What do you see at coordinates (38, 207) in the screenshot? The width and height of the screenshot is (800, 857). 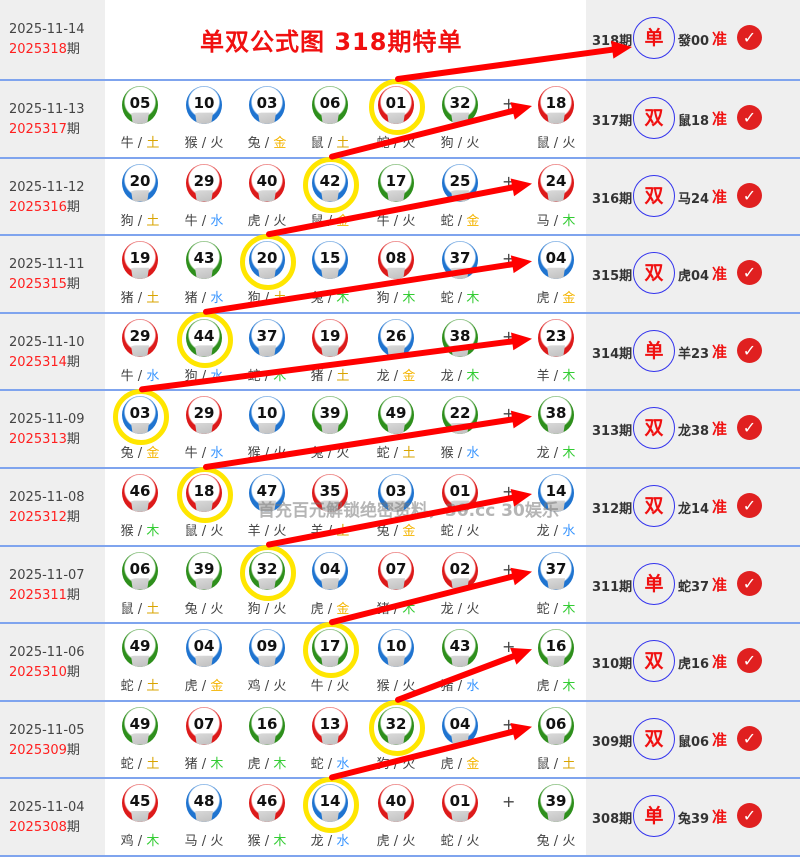 I see `issue-number: 2025316` at bounding box center [38, 207].